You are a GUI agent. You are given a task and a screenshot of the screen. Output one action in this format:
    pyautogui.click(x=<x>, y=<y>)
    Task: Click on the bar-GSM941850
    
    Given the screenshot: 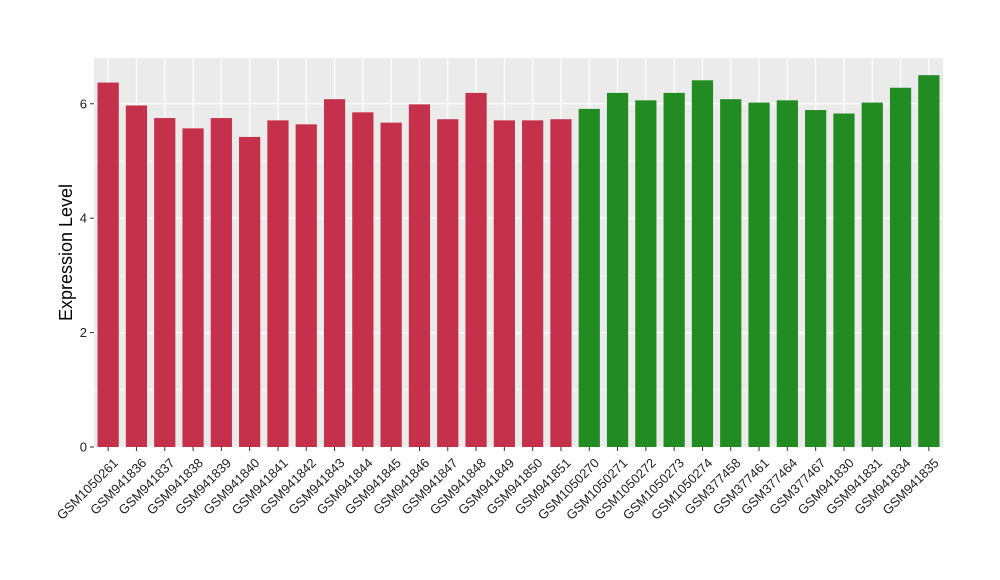 What is the action you would take?
    pyautogui.click(x=533, y=284)
    